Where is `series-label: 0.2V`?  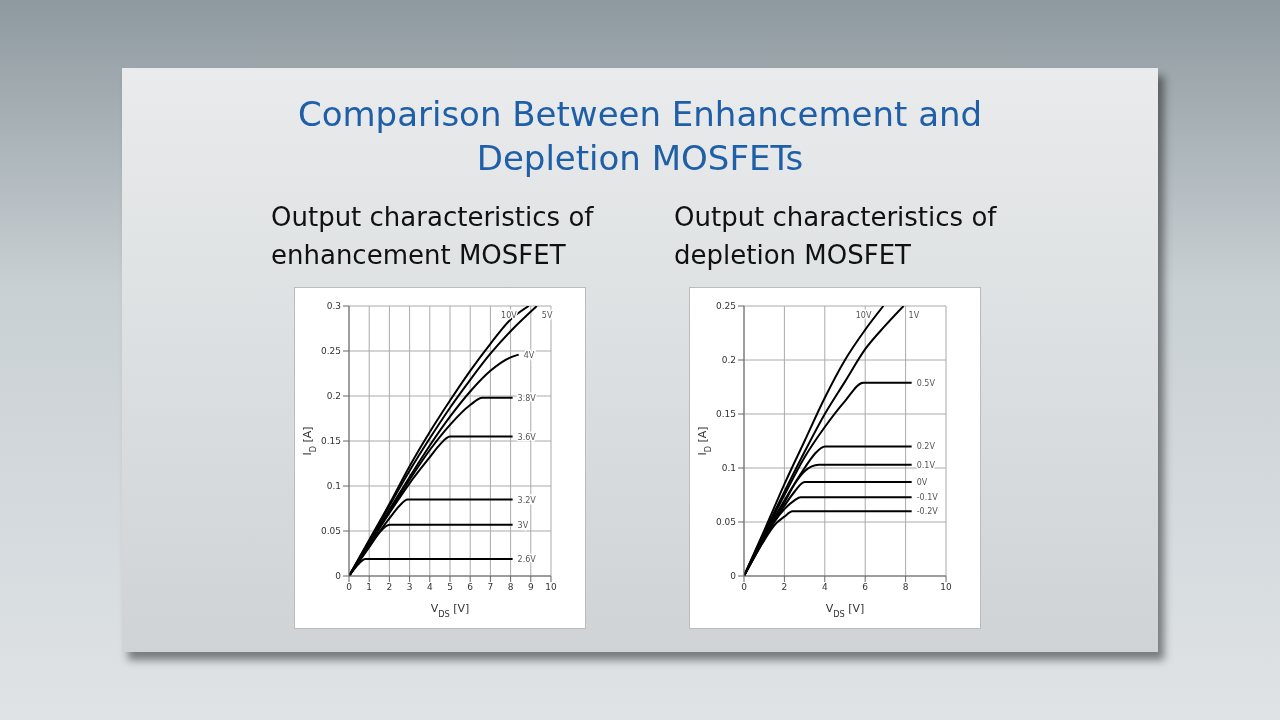
series-label: 0.2V is located at coordinates (926, 447).